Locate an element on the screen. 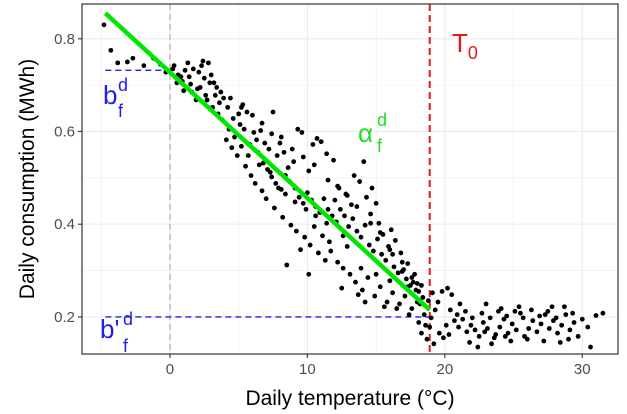  alpha-annotation: α is located at coordinates (365, 133).